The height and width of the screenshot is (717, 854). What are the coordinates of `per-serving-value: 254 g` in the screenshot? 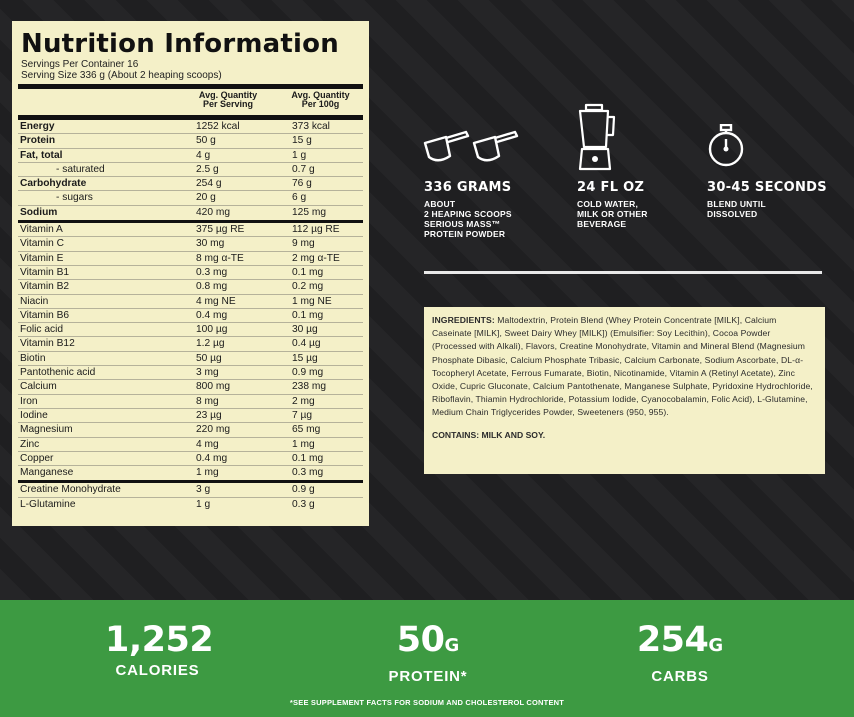 It's located at (209, 184).